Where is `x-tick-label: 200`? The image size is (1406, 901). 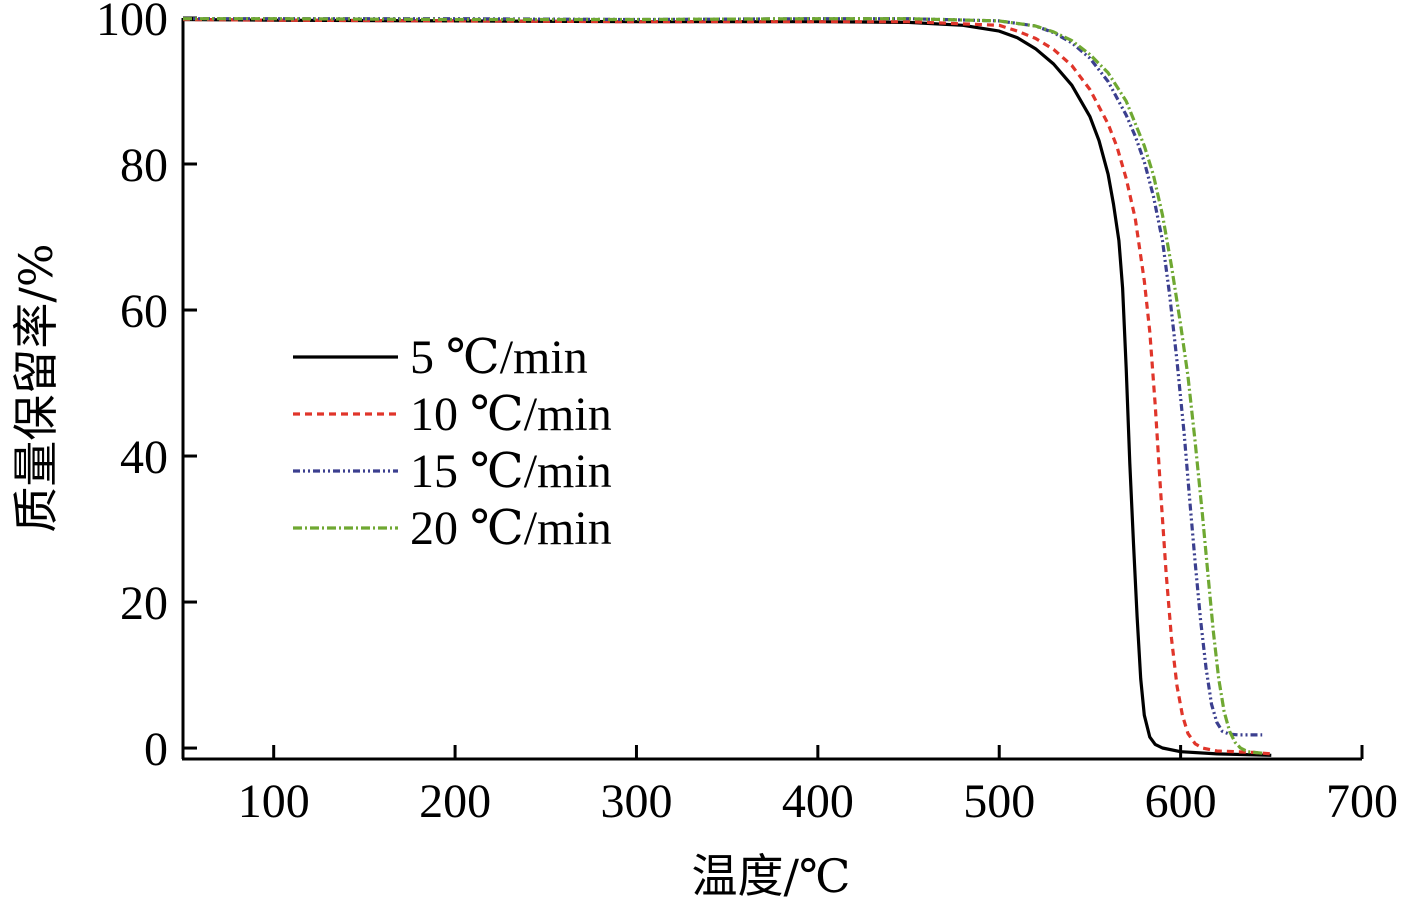 x-tick-label: 200 is located at coordinates (455, 801).